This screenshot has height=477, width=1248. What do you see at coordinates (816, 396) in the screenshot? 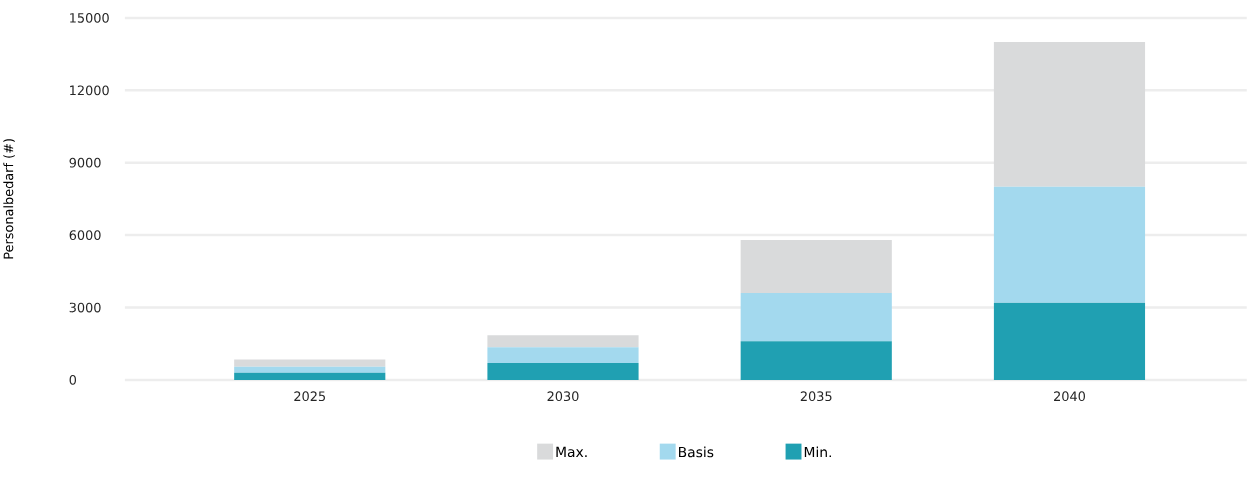
I see `x-tick-label: 2035` at bounding box center [816, 396].